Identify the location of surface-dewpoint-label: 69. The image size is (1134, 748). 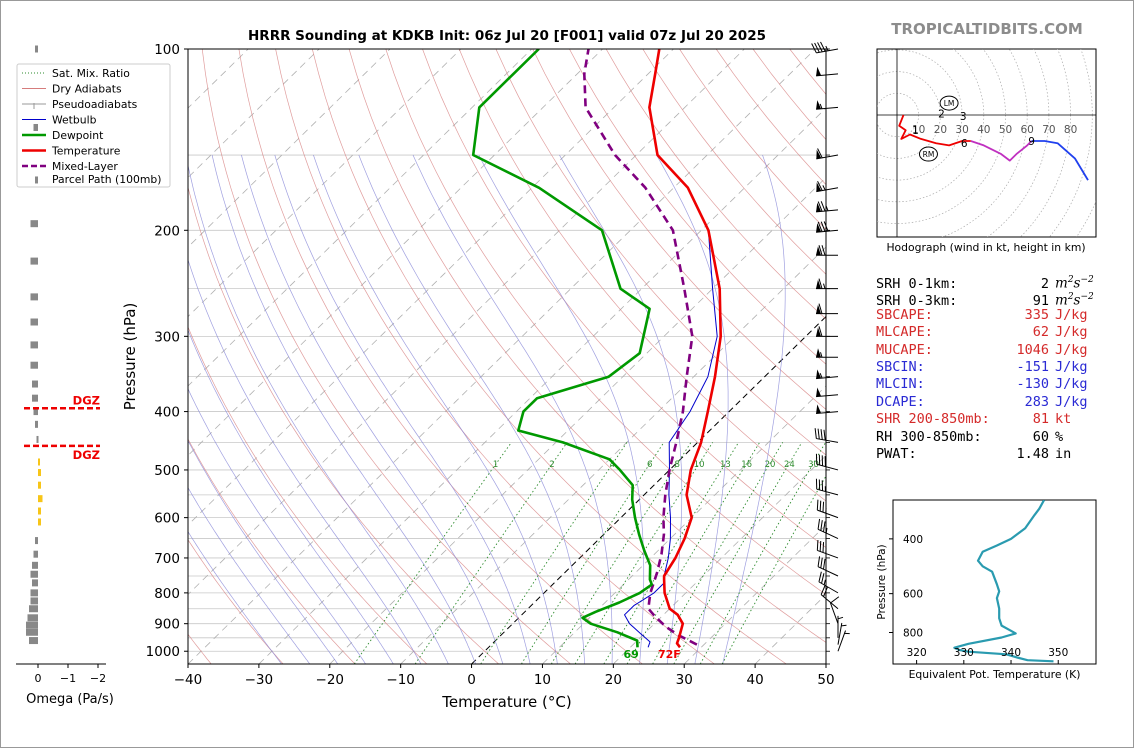
(630, 654).